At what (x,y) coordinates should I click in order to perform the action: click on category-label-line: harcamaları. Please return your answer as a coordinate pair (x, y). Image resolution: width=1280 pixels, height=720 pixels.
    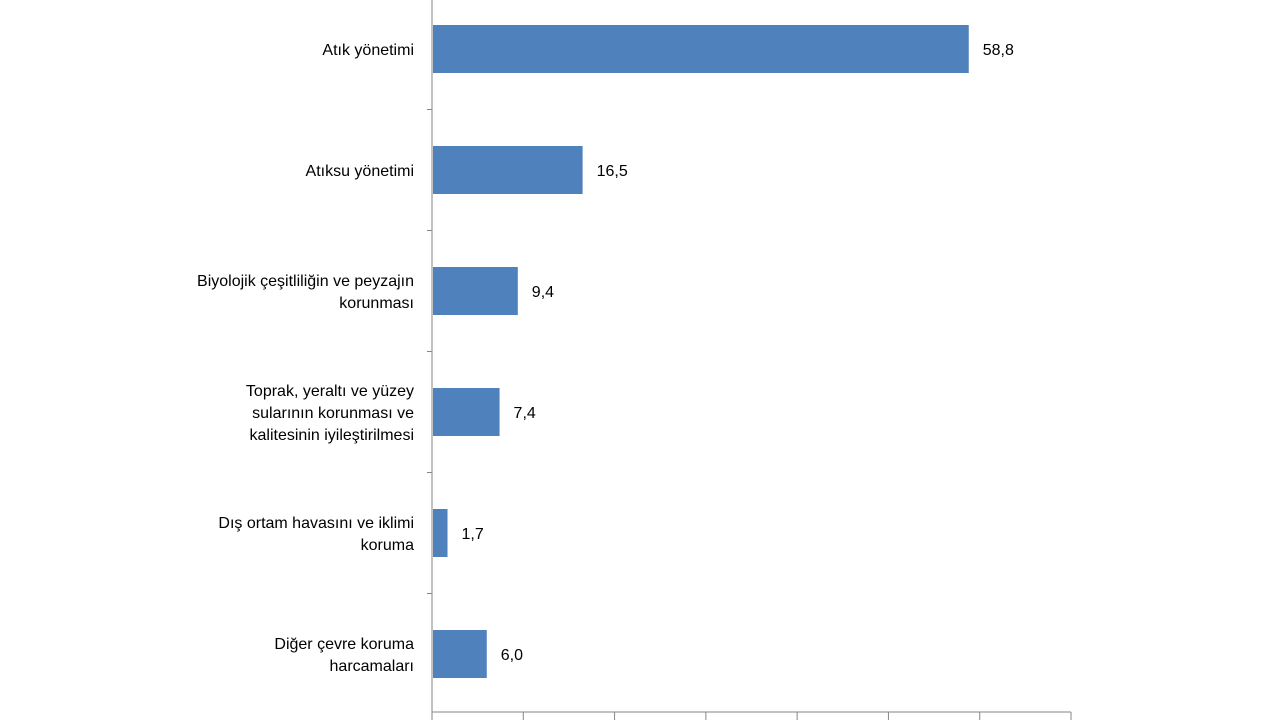
    Looking at the image, I should click on (372, 666).